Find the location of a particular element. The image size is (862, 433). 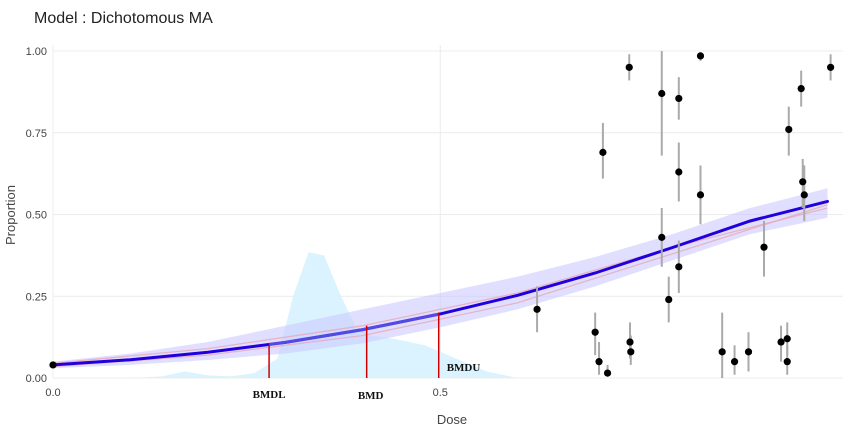

y-tick-label: 1.00 is located at coordinates (36, 52).